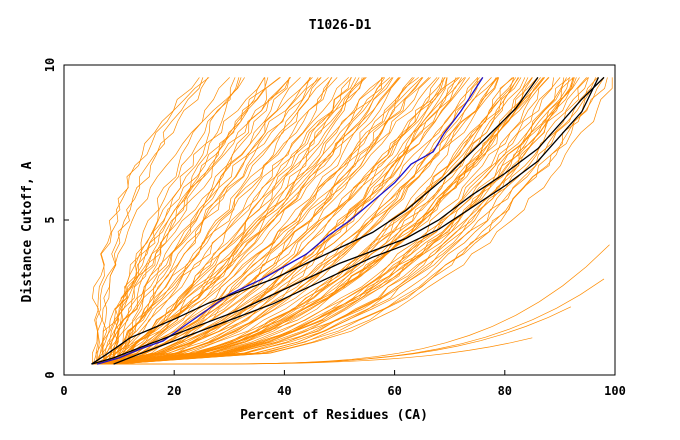 This screenshot has height=440, width=680. I want to click on y-axis-ticks: 0 5 10, so click(56, 218).